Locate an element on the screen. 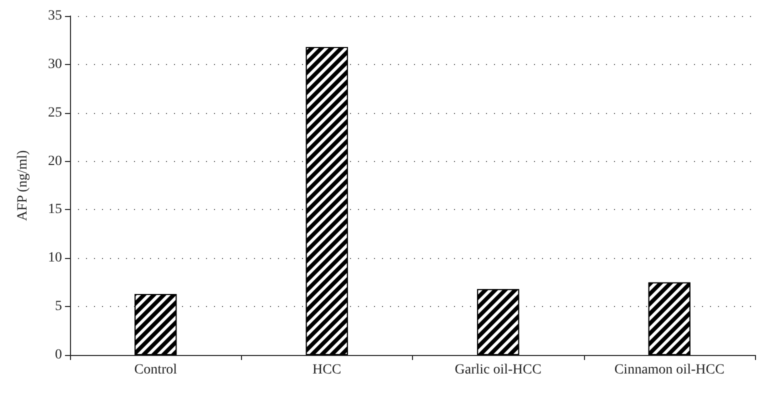 This screenshot has width=769, height=393. y-tick-label: 10 is located at coordinates (55, 258).